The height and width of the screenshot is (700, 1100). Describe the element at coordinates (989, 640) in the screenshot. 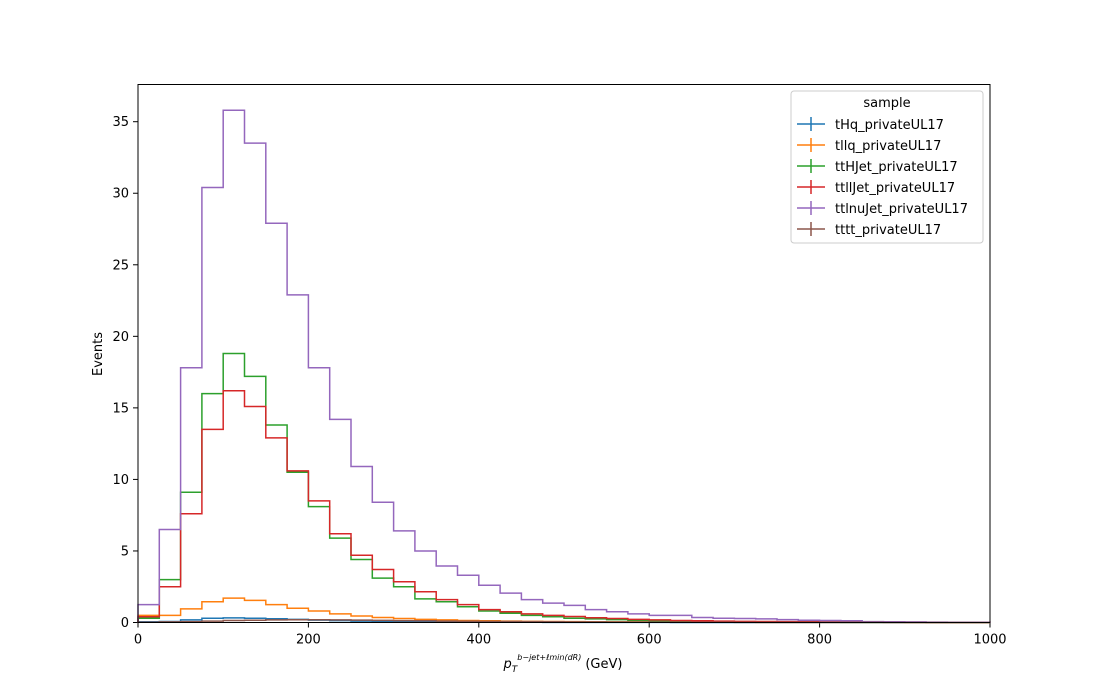

I see `x-tick-label: 1000` at that location.